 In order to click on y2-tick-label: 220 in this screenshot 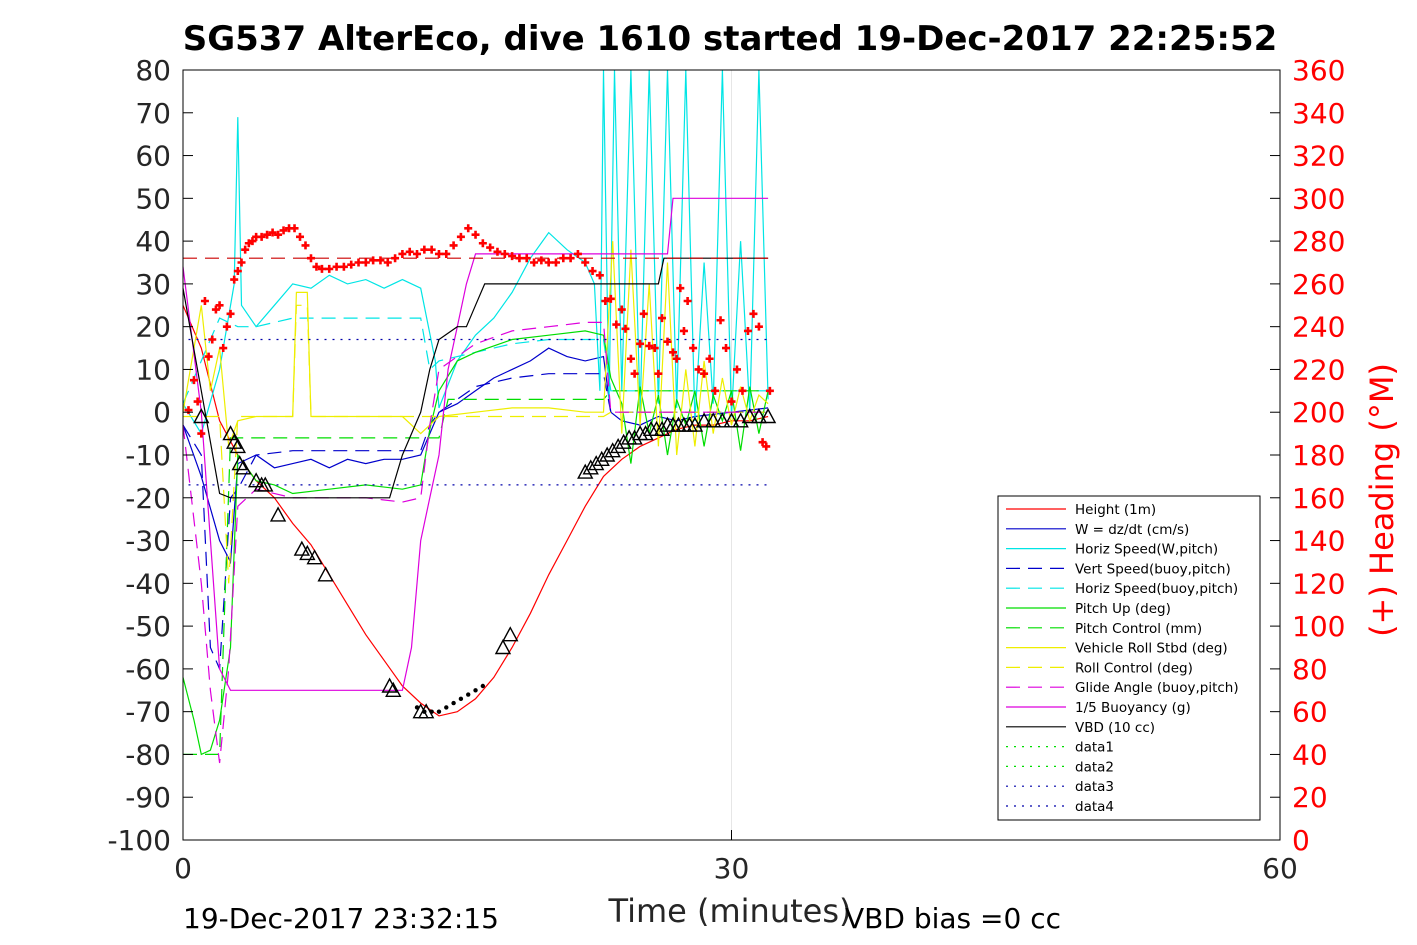, I will do `click(1318, 369)`.